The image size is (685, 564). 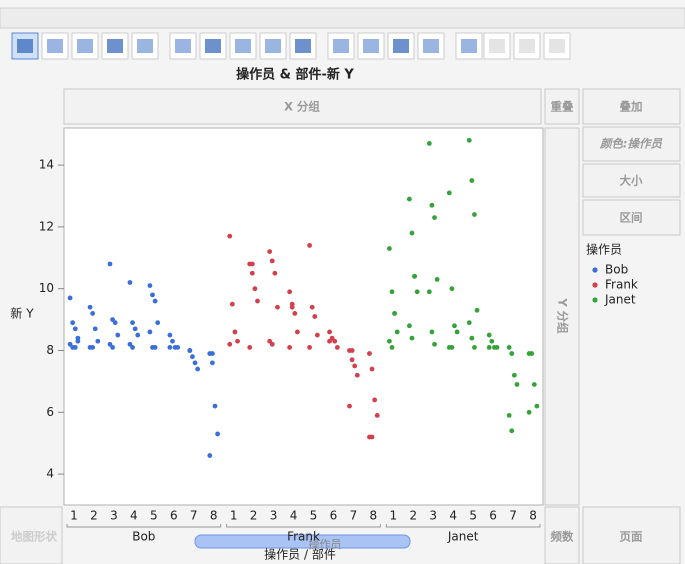 I want to click on frequency-zone, so click(x=562, y=535).